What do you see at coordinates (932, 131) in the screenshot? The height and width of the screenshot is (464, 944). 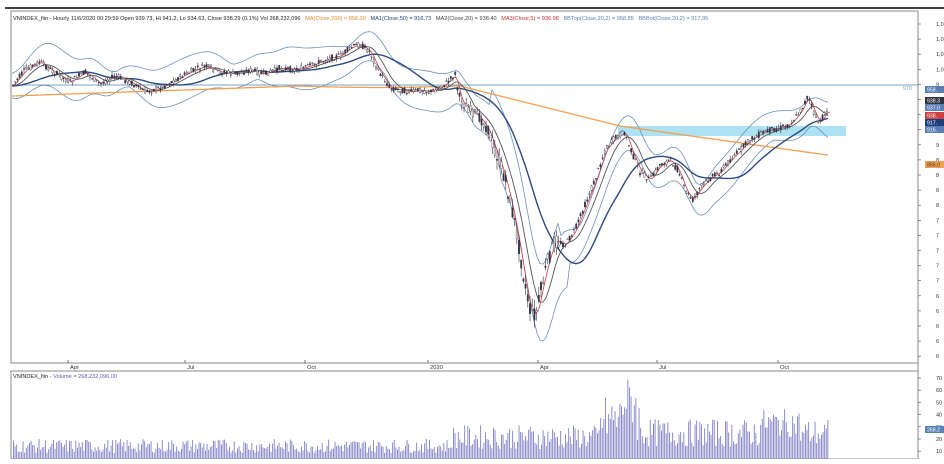 I see `price-tag-label: 916.` at bounding box center [932, 131].